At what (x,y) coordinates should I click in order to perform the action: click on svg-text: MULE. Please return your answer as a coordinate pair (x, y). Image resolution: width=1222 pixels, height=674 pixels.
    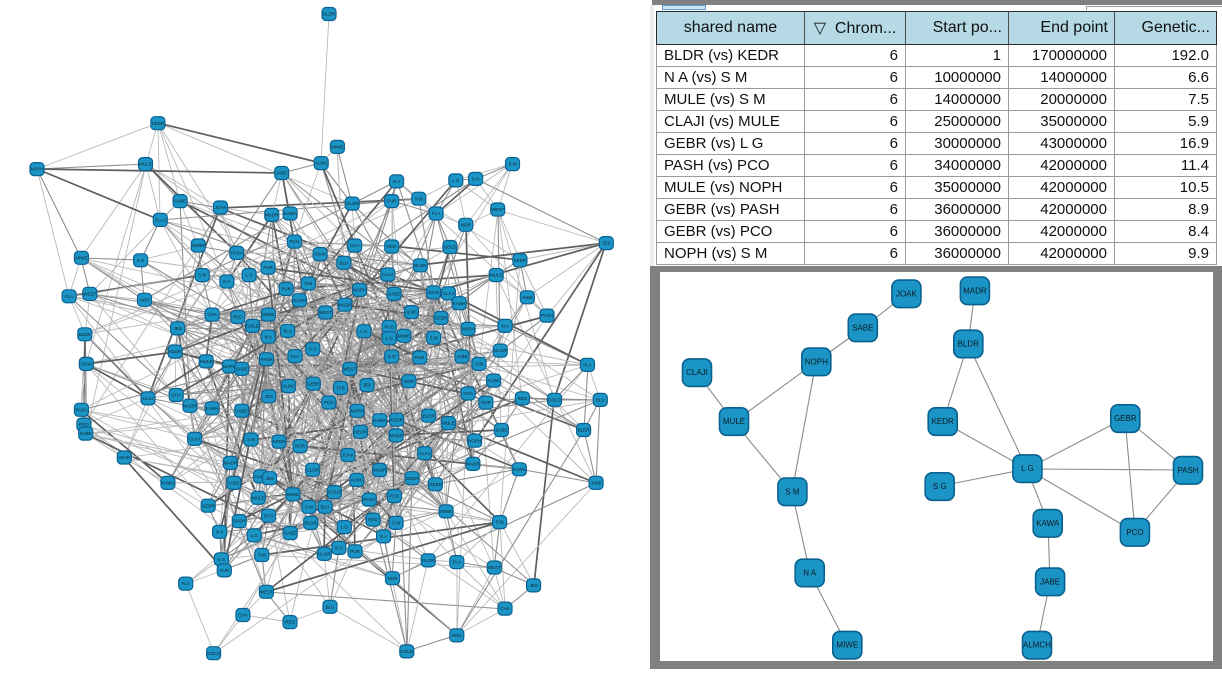
    Looking at the image, I should click on (396, 435).